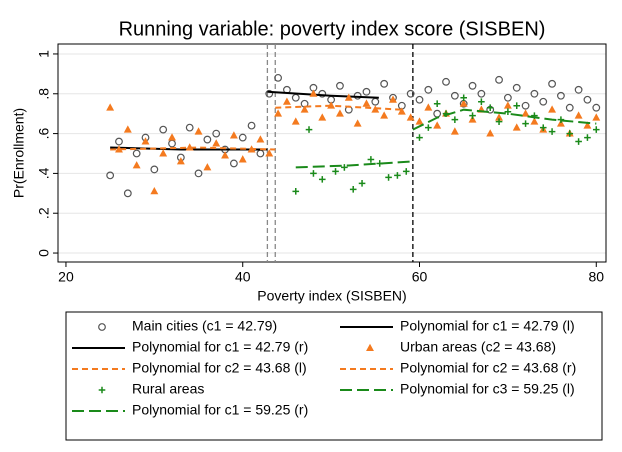 The image size is (622, 452). I want to click on x-tick-label: 20, so click(66, 277).